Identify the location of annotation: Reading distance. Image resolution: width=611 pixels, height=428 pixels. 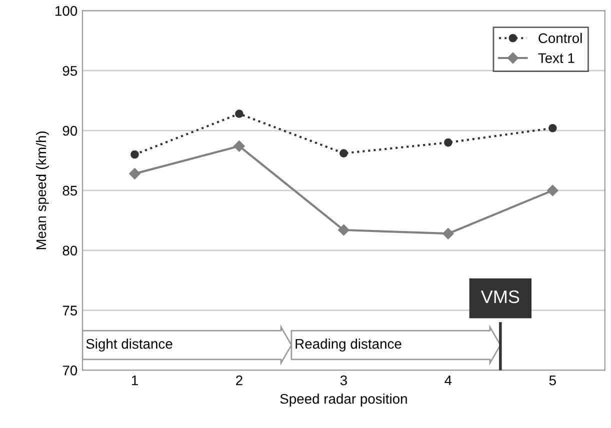
(349, 345).